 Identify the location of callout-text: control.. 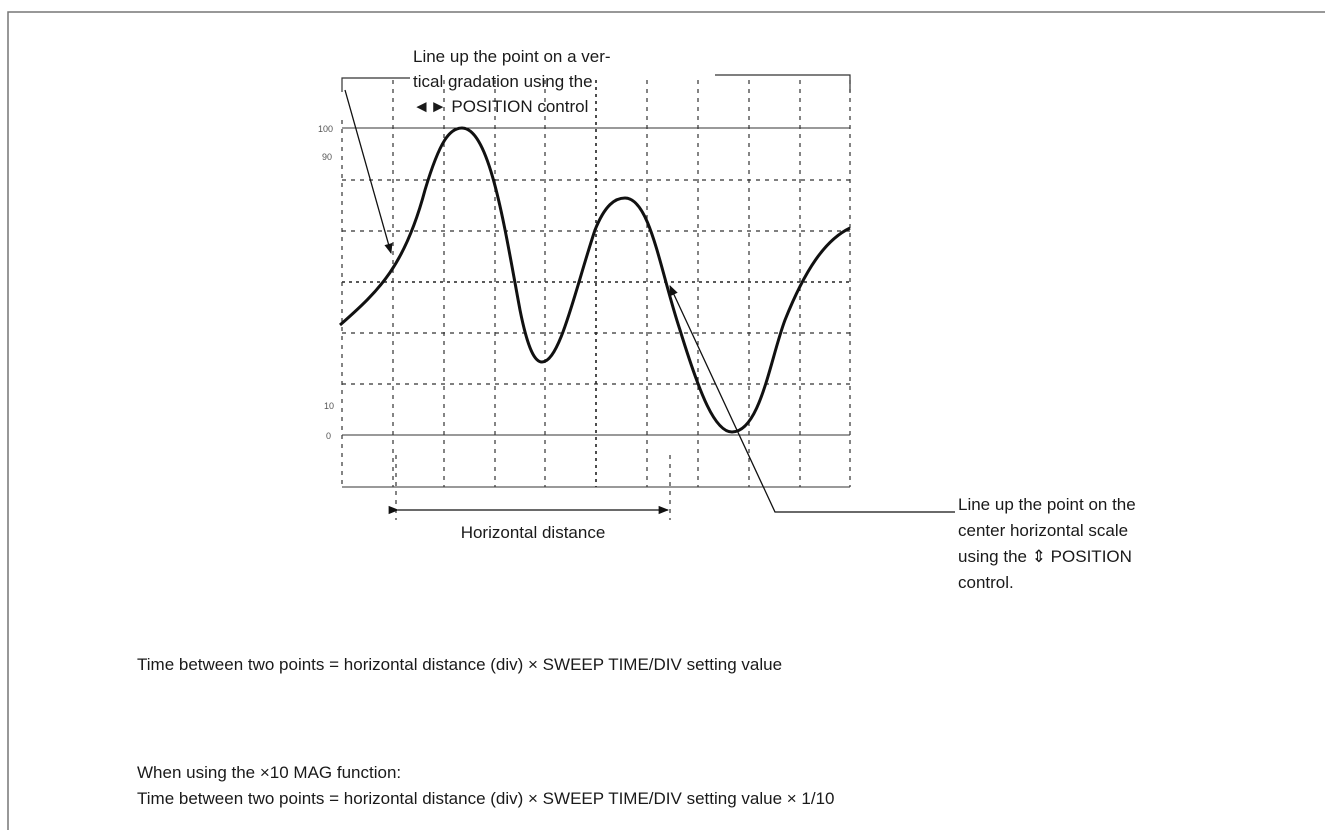
(986, 582).